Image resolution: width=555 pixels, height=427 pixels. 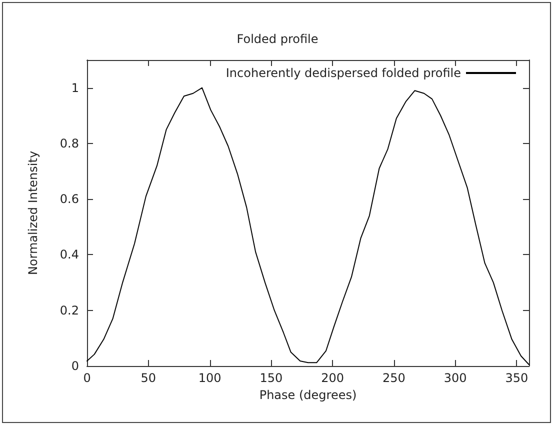 I want to click on y-tick-label: 1, so click(x=75, y=87).